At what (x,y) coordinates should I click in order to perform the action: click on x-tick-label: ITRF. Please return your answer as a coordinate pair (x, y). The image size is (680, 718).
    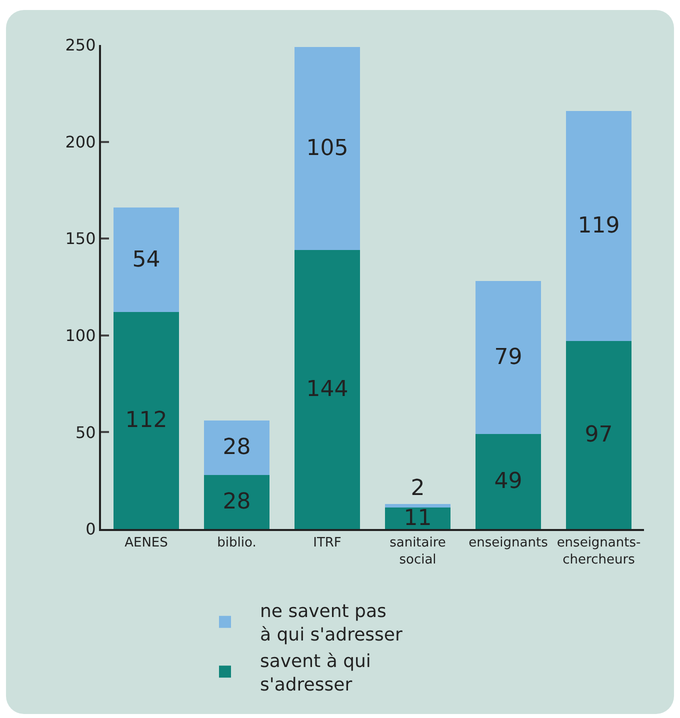
    Looking at the image, I should click on (327, 543).